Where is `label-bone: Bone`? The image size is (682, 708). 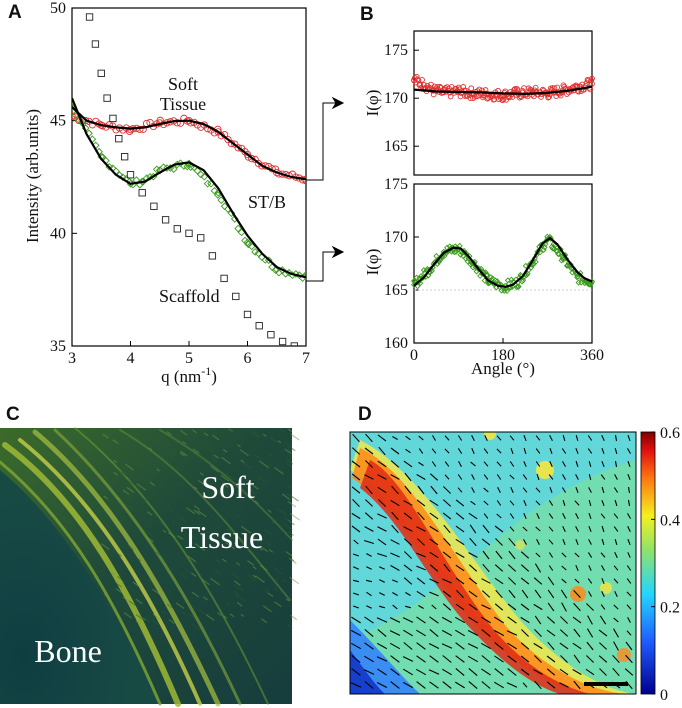 label-bone: Bone is located at coordinates (68, 651).